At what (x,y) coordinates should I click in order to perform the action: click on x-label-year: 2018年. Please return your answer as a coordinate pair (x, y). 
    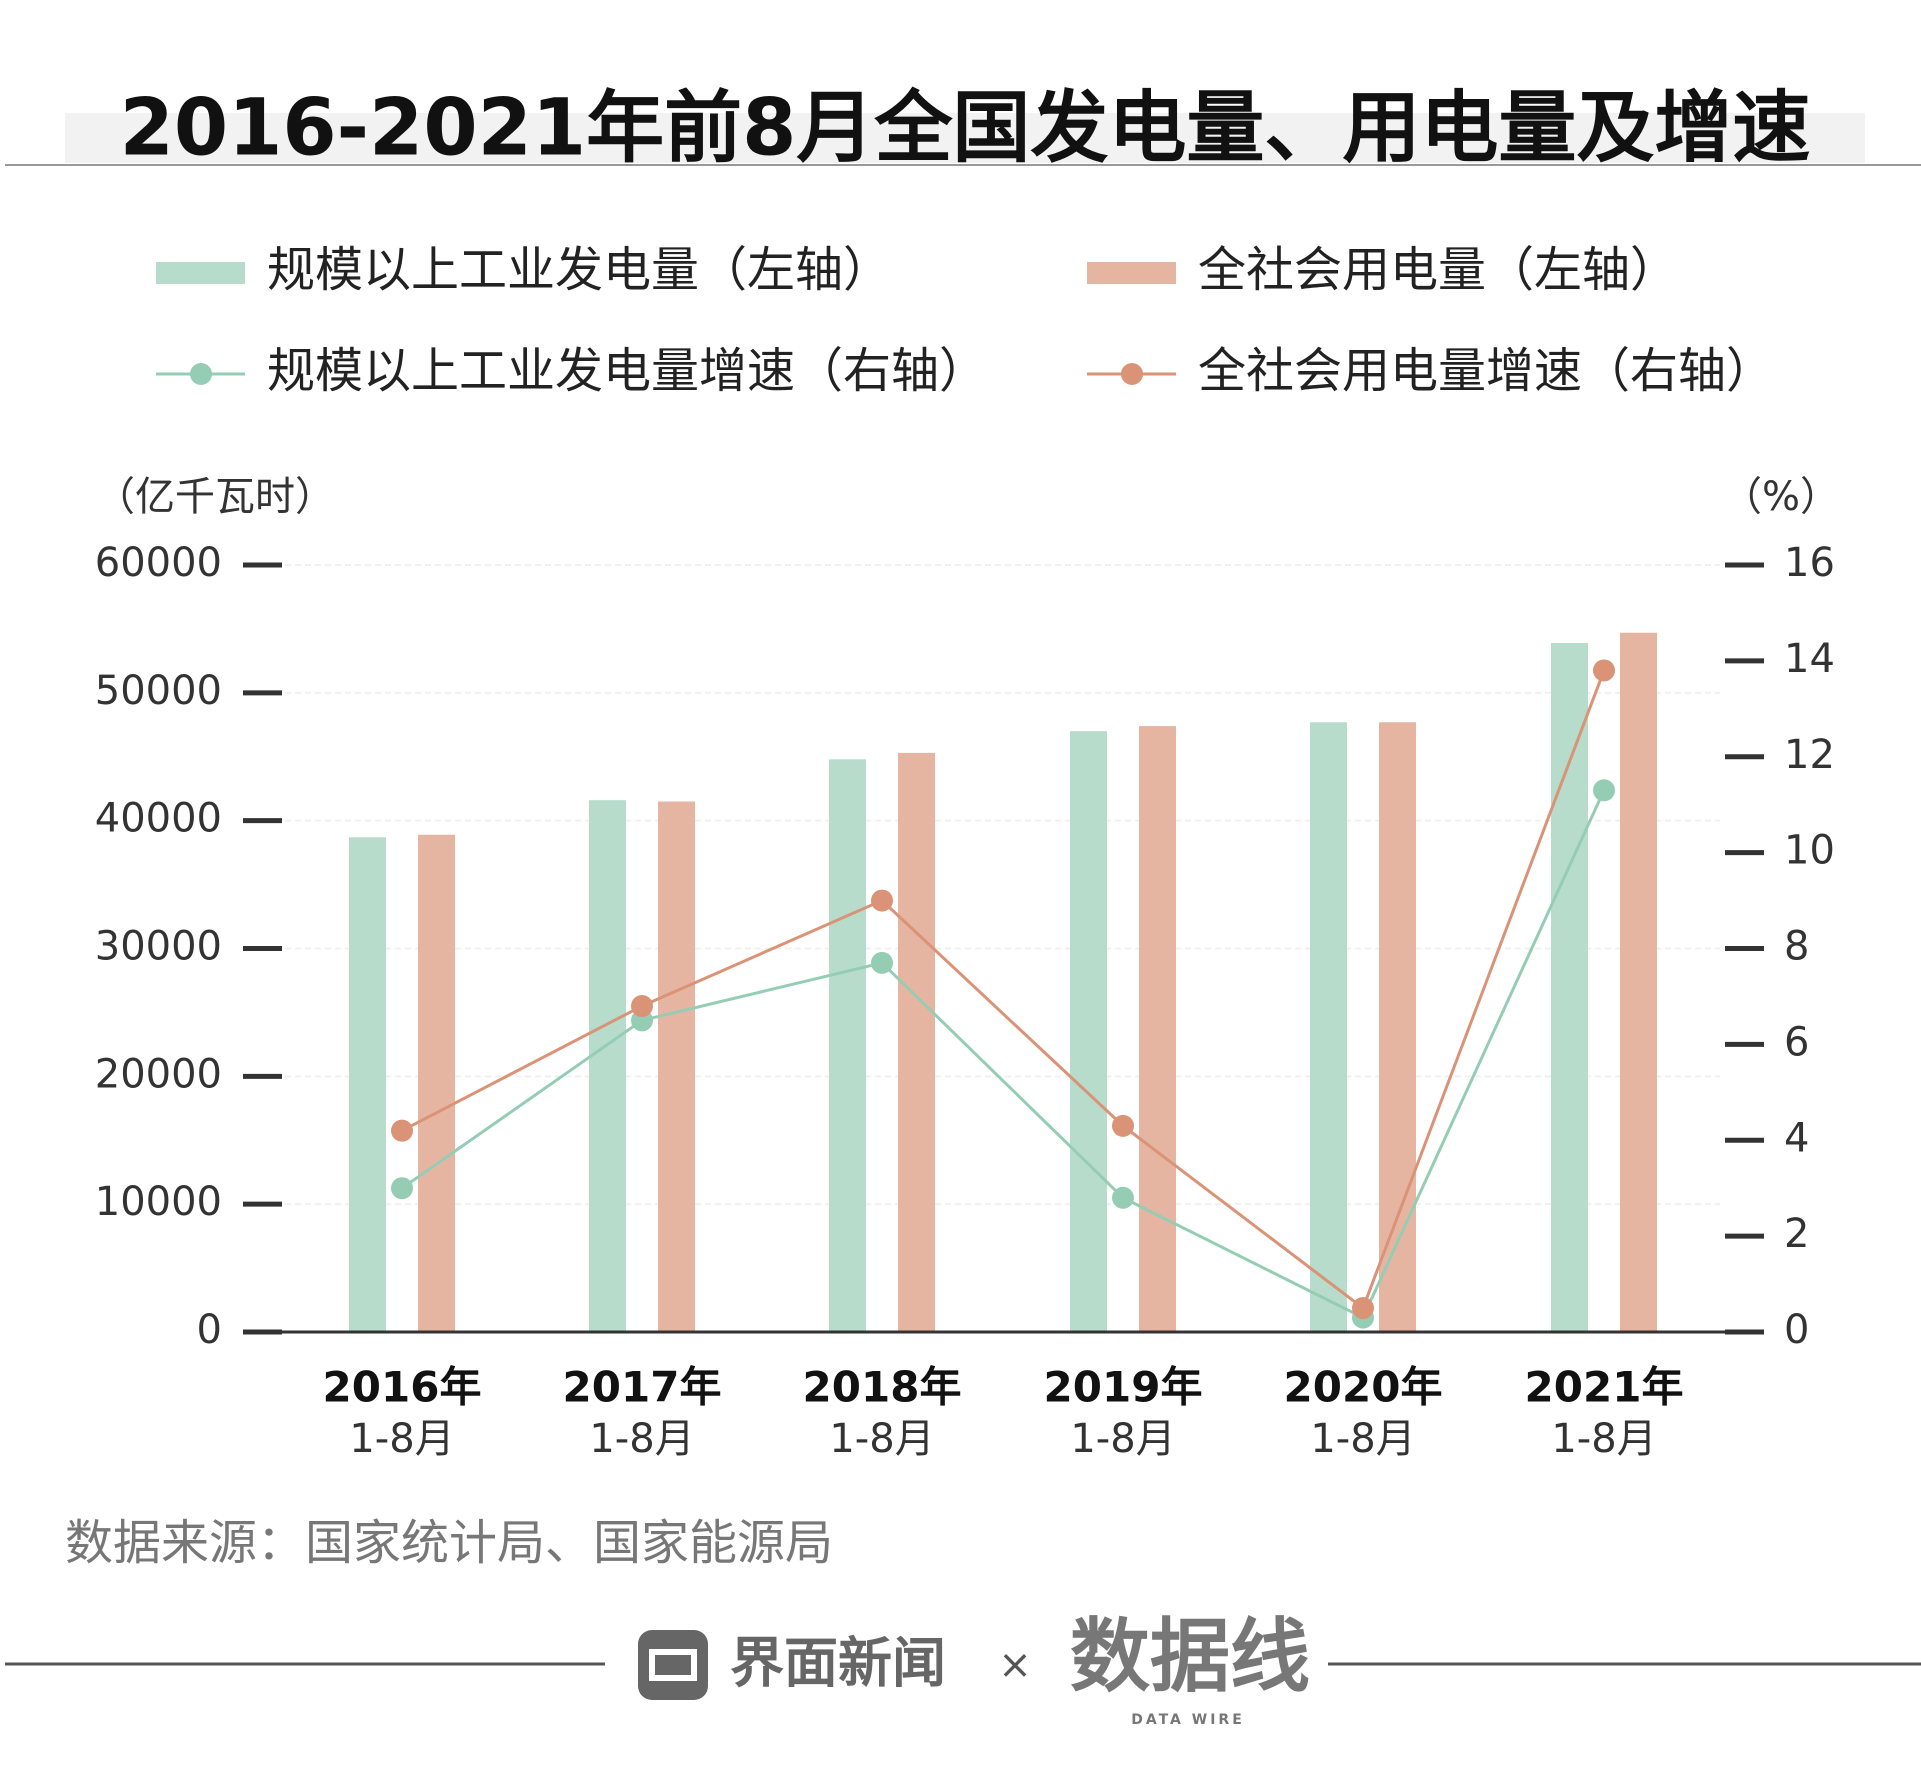
    Looking at the image, I should click on (882, 1387).